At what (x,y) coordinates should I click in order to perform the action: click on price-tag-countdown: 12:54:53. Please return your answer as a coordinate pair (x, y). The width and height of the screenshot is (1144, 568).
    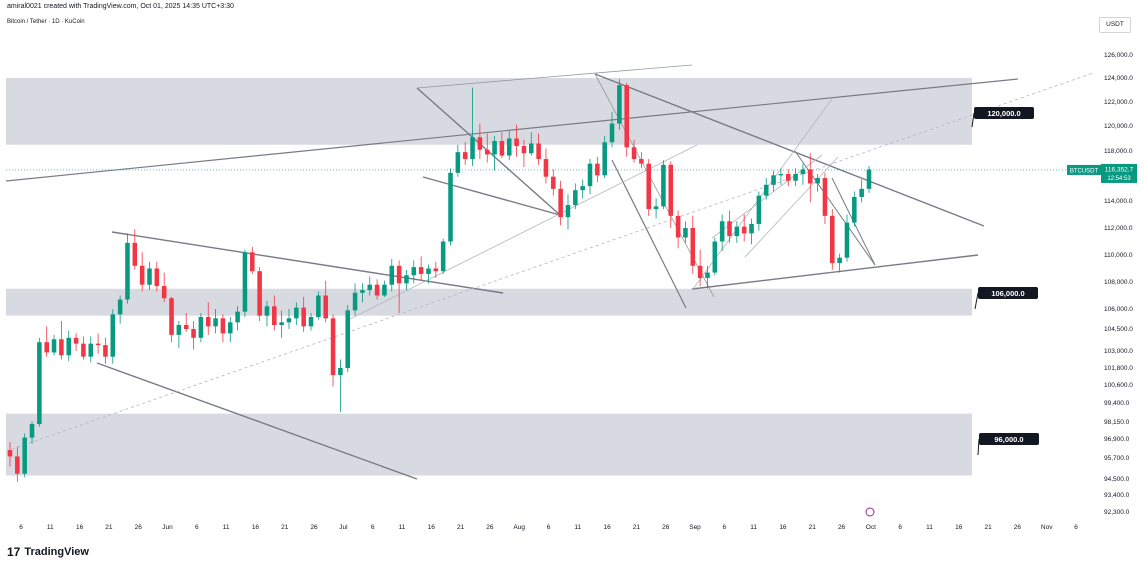
    Looking at the image, I should click on (1119, 179).